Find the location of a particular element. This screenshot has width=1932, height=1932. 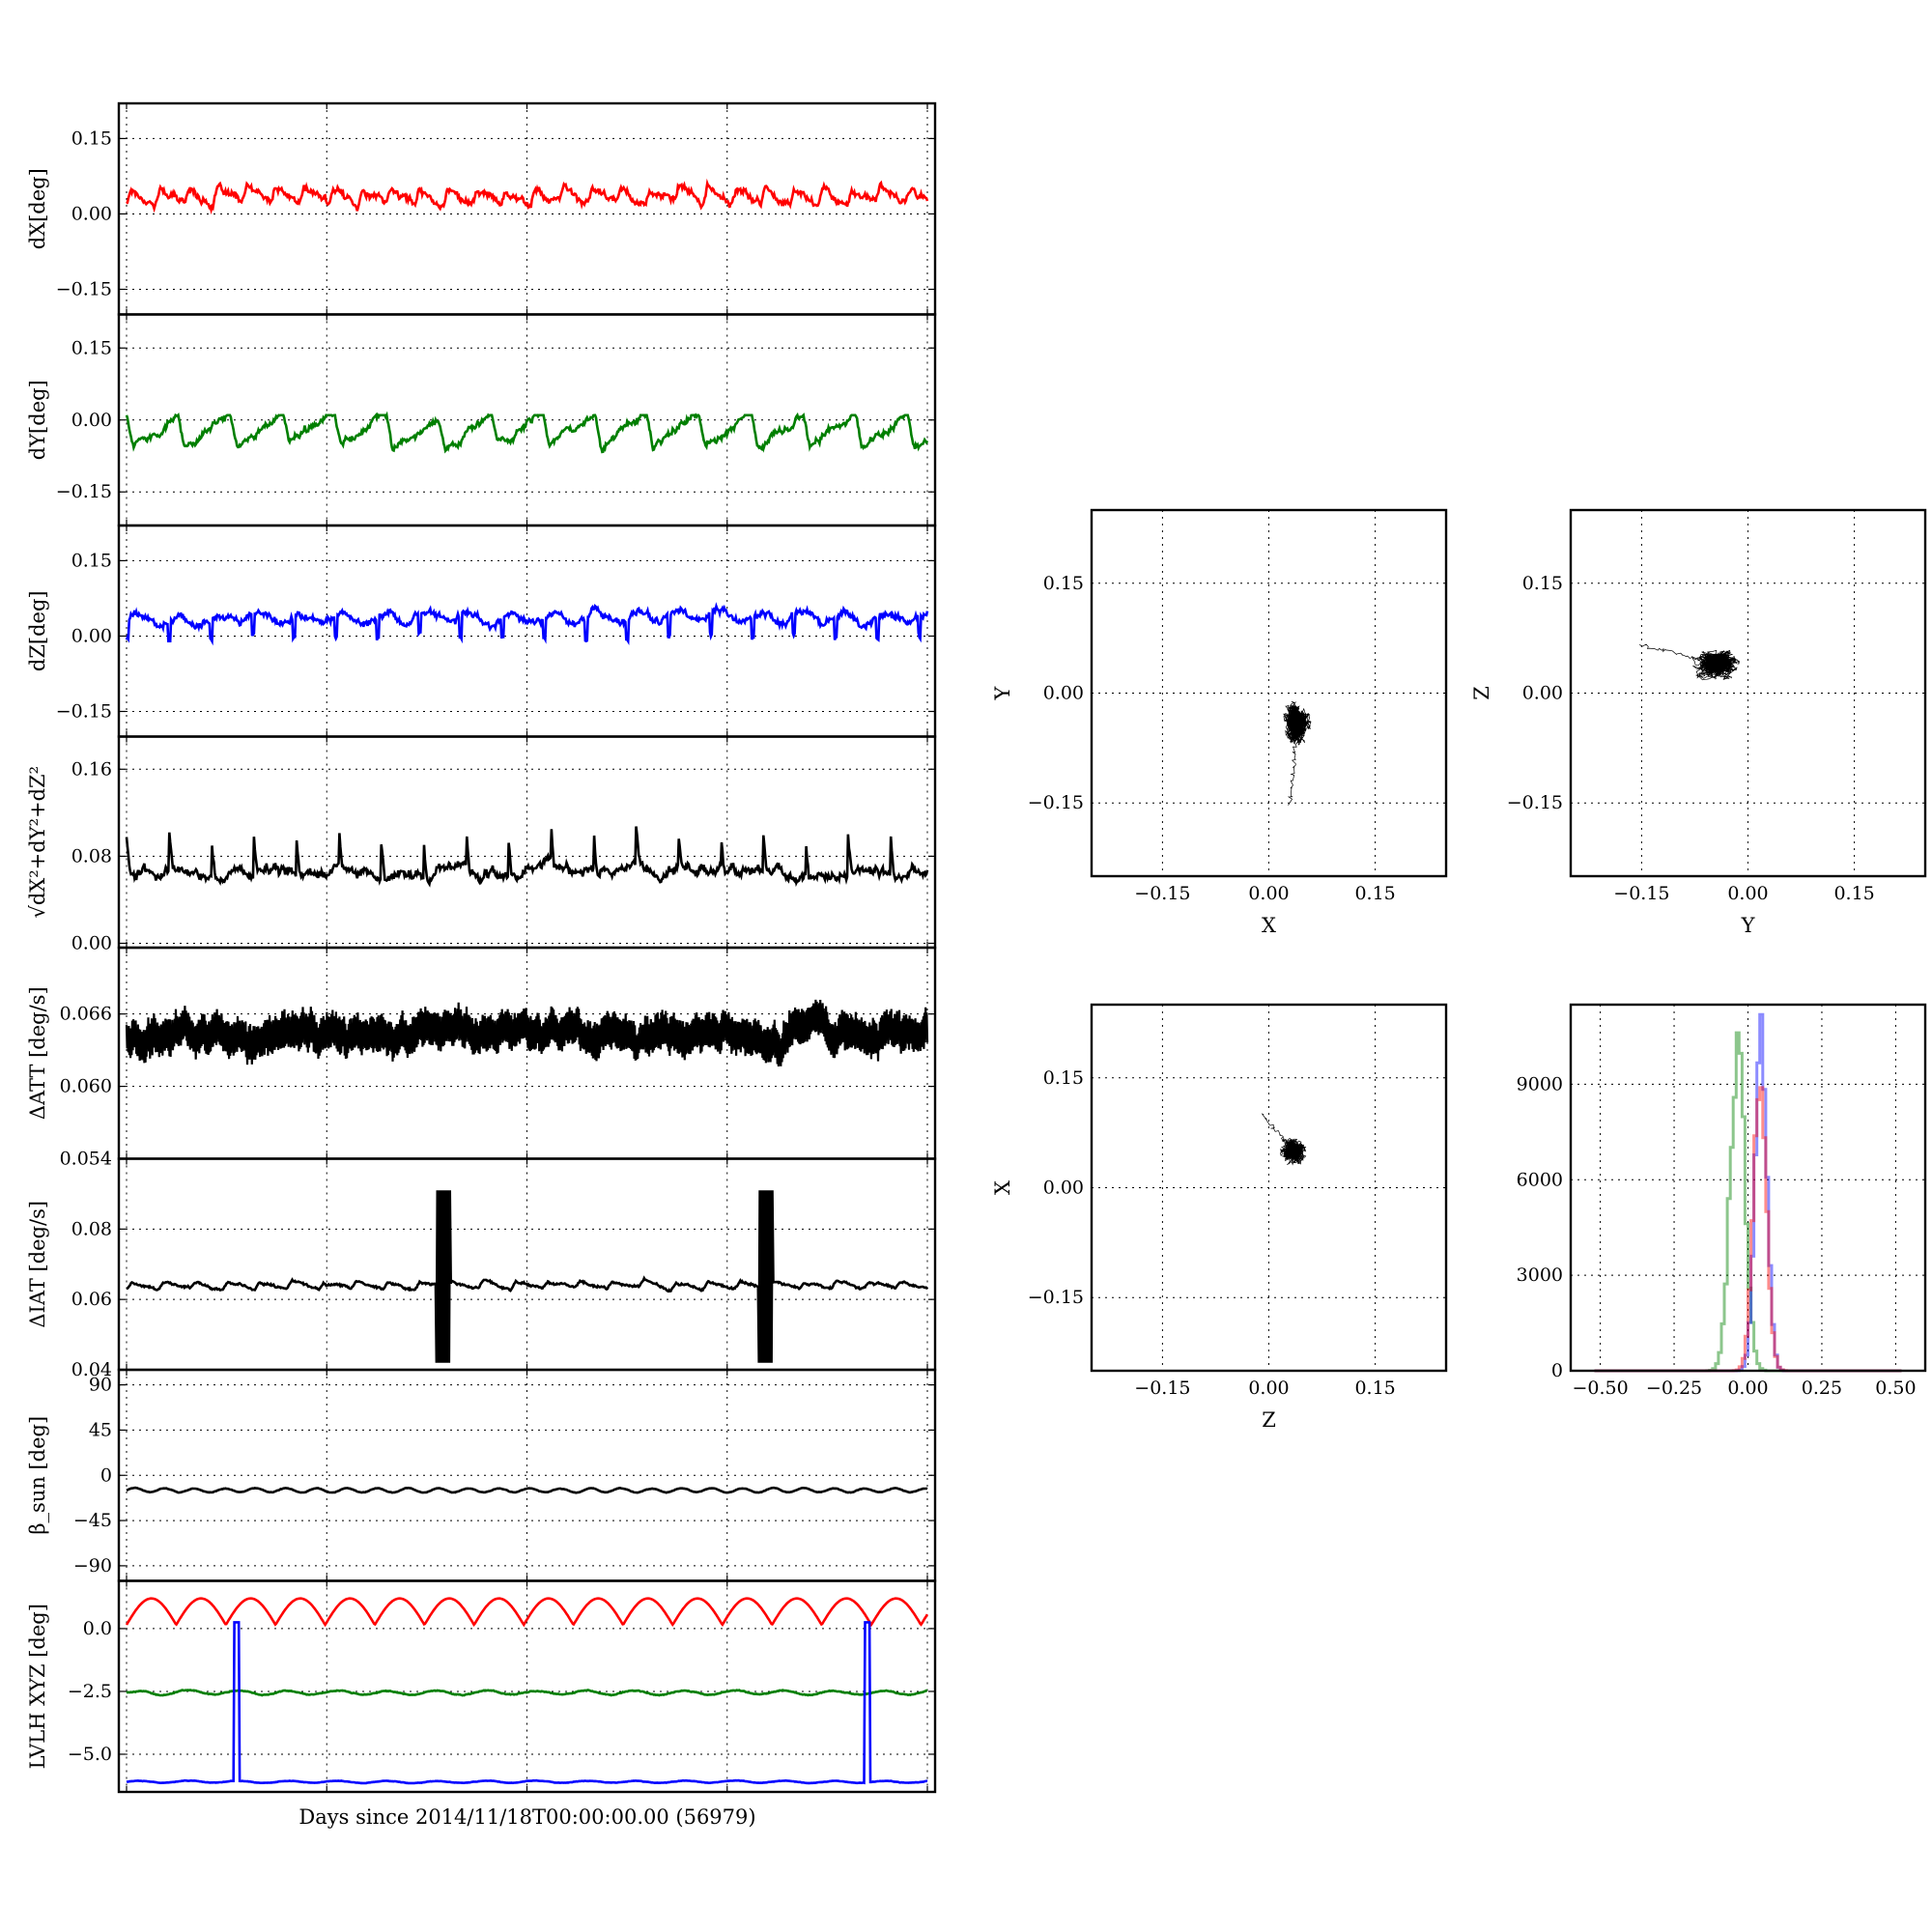

y-tick-label: −2.5 is located at coordinates (90, 1691).